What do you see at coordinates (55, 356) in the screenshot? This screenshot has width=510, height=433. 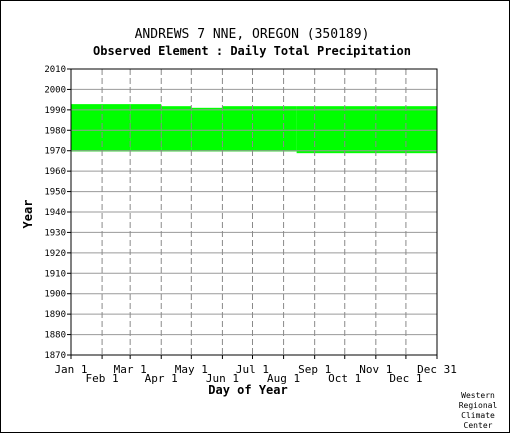 I see `y-tick-label: 1870` at bounding box center [55, 356].